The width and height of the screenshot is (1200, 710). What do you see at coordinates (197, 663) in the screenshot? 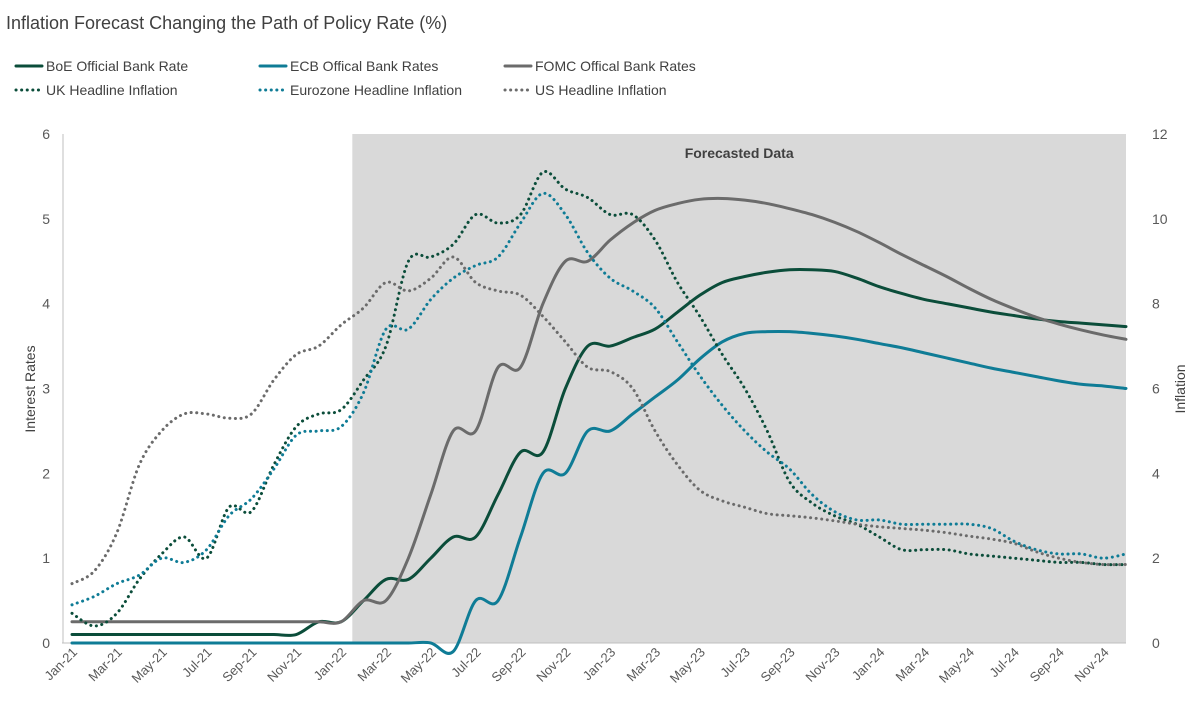
I see `x-tick-label: Jul-21` at bounding box center [197, 663].